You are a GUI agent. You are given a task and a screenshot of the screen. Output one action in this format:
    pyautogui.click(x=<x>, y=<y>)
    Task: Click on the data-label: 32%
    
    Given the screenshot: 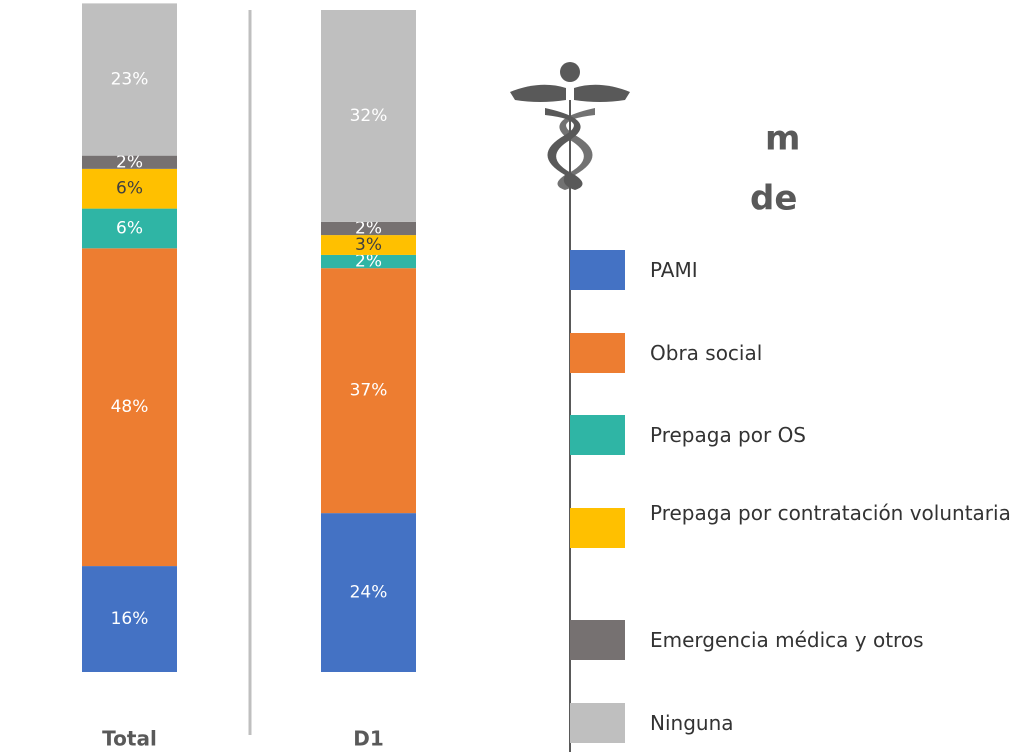 What is the action you would take?
    pyautogui.click(x=369, y=116)
    